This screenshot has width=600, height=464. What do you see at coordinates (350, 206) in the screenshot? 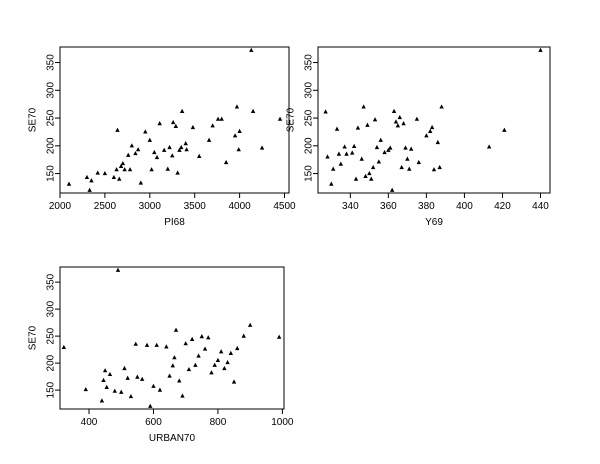
I see `x-tick-label: 340` at bounding box center [350, 206].